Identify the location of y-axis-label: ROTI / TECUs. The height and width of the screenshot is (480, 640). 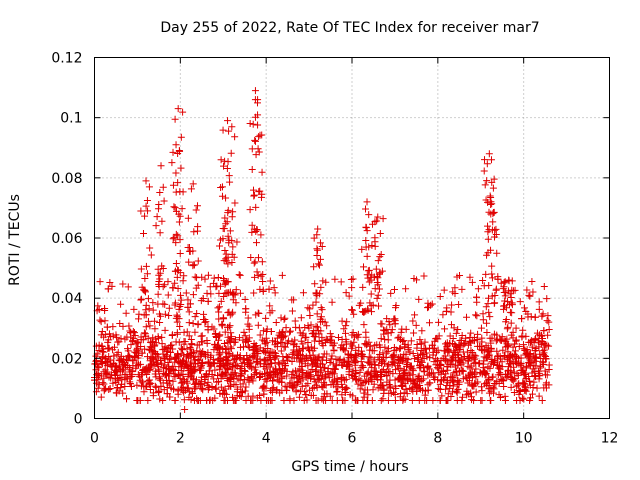
(15, 240).